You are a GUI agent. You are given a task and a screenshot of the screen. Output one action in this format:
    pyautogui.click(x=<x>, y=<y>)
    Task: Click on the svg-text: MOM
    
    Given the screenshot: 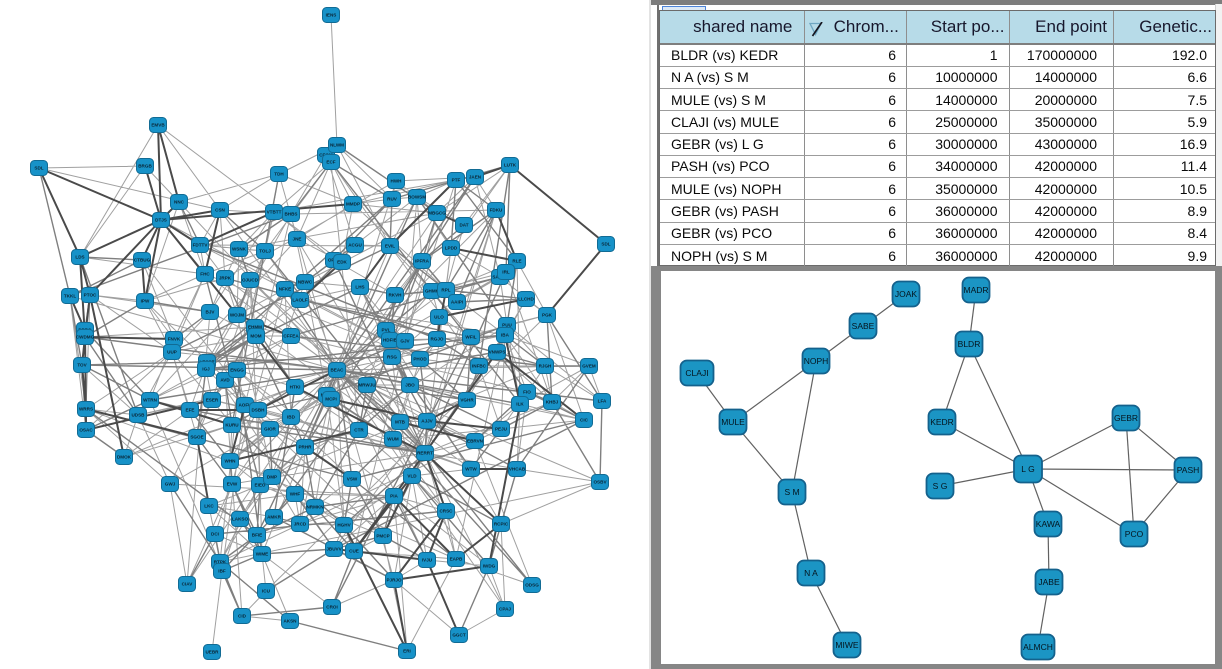 What is the action you would take?
    pyautogui.click(x=255, y=336)
    